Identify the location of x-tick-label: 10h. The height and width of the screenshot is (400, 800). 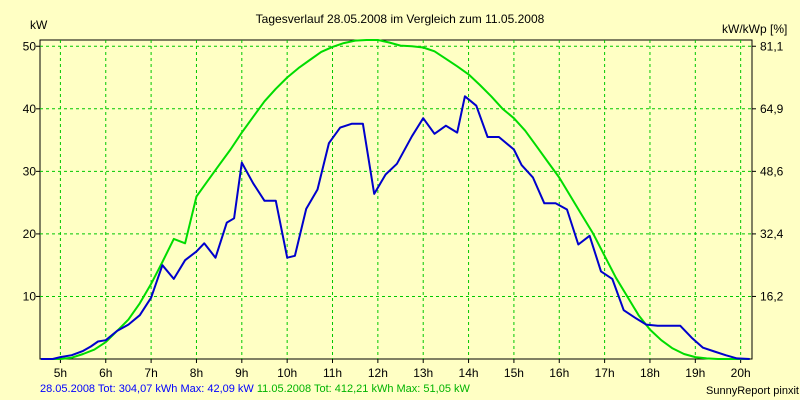
(287, 373).